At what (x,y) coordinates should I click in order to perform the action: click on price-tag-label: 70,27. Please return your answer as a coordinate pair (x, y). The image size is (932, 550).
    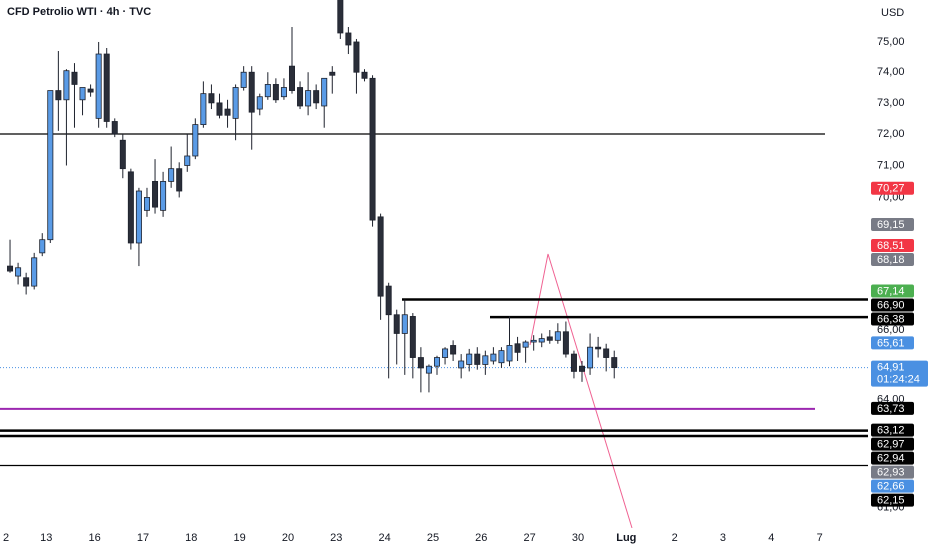
    Looking at the image, I should click on (891, 189).